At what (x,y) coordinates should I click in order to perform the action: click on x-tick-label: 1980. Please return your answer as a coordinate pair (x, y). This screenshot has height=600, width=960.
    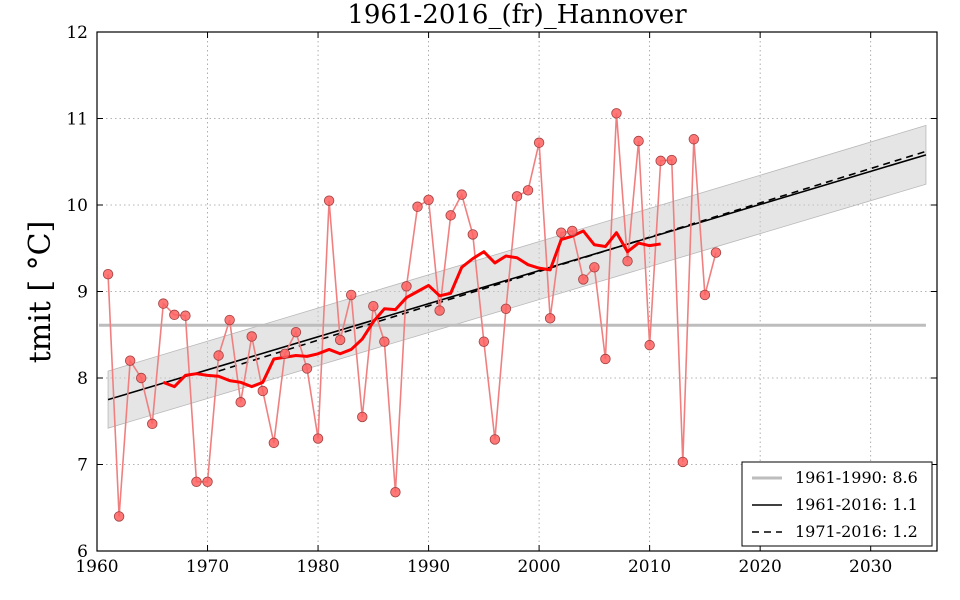
    Looking at the image, I should click on (317, 567).